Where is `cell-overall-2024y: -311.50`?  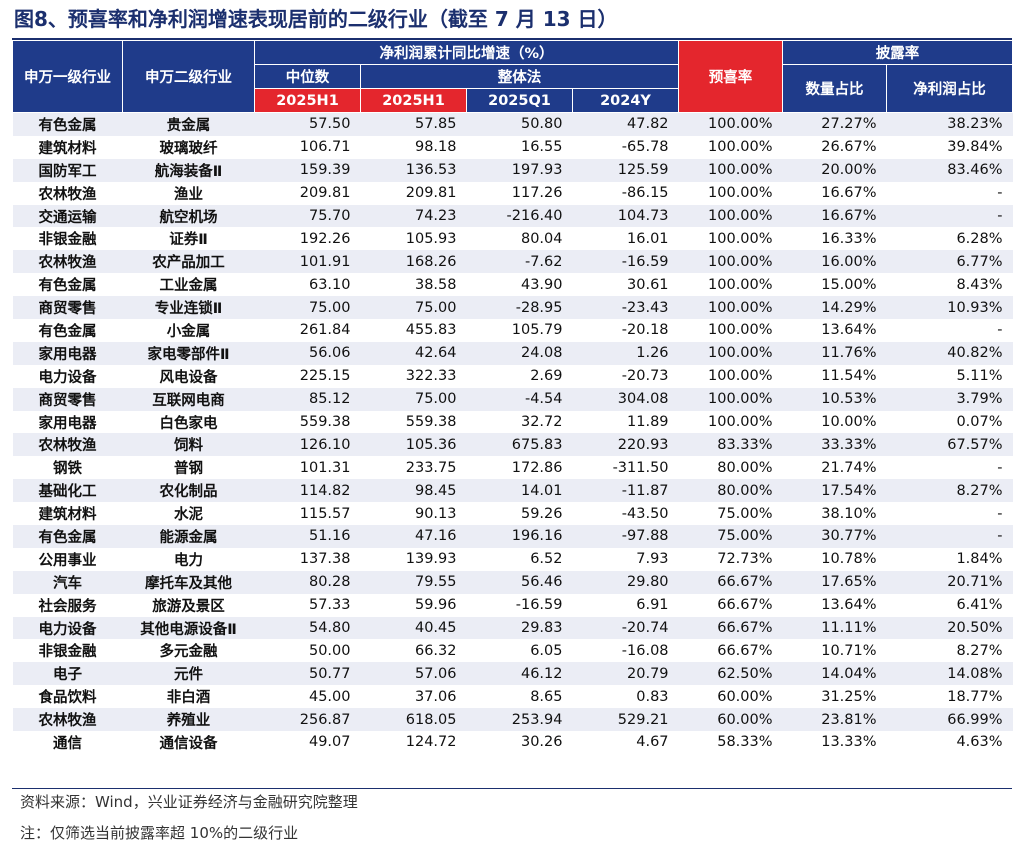 cell-overall-2024y: -311.50 is located at coordinates (625, 468).